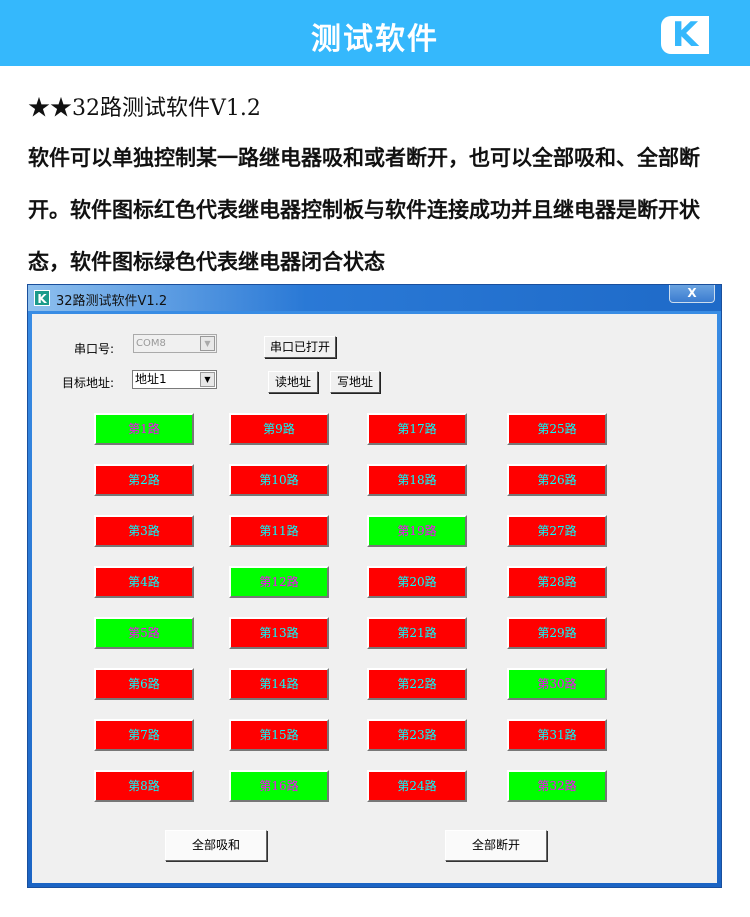 The width and height of the screenshot is (750, 917). I want to click on relay-button-15: 第15路, so click(279, 735).